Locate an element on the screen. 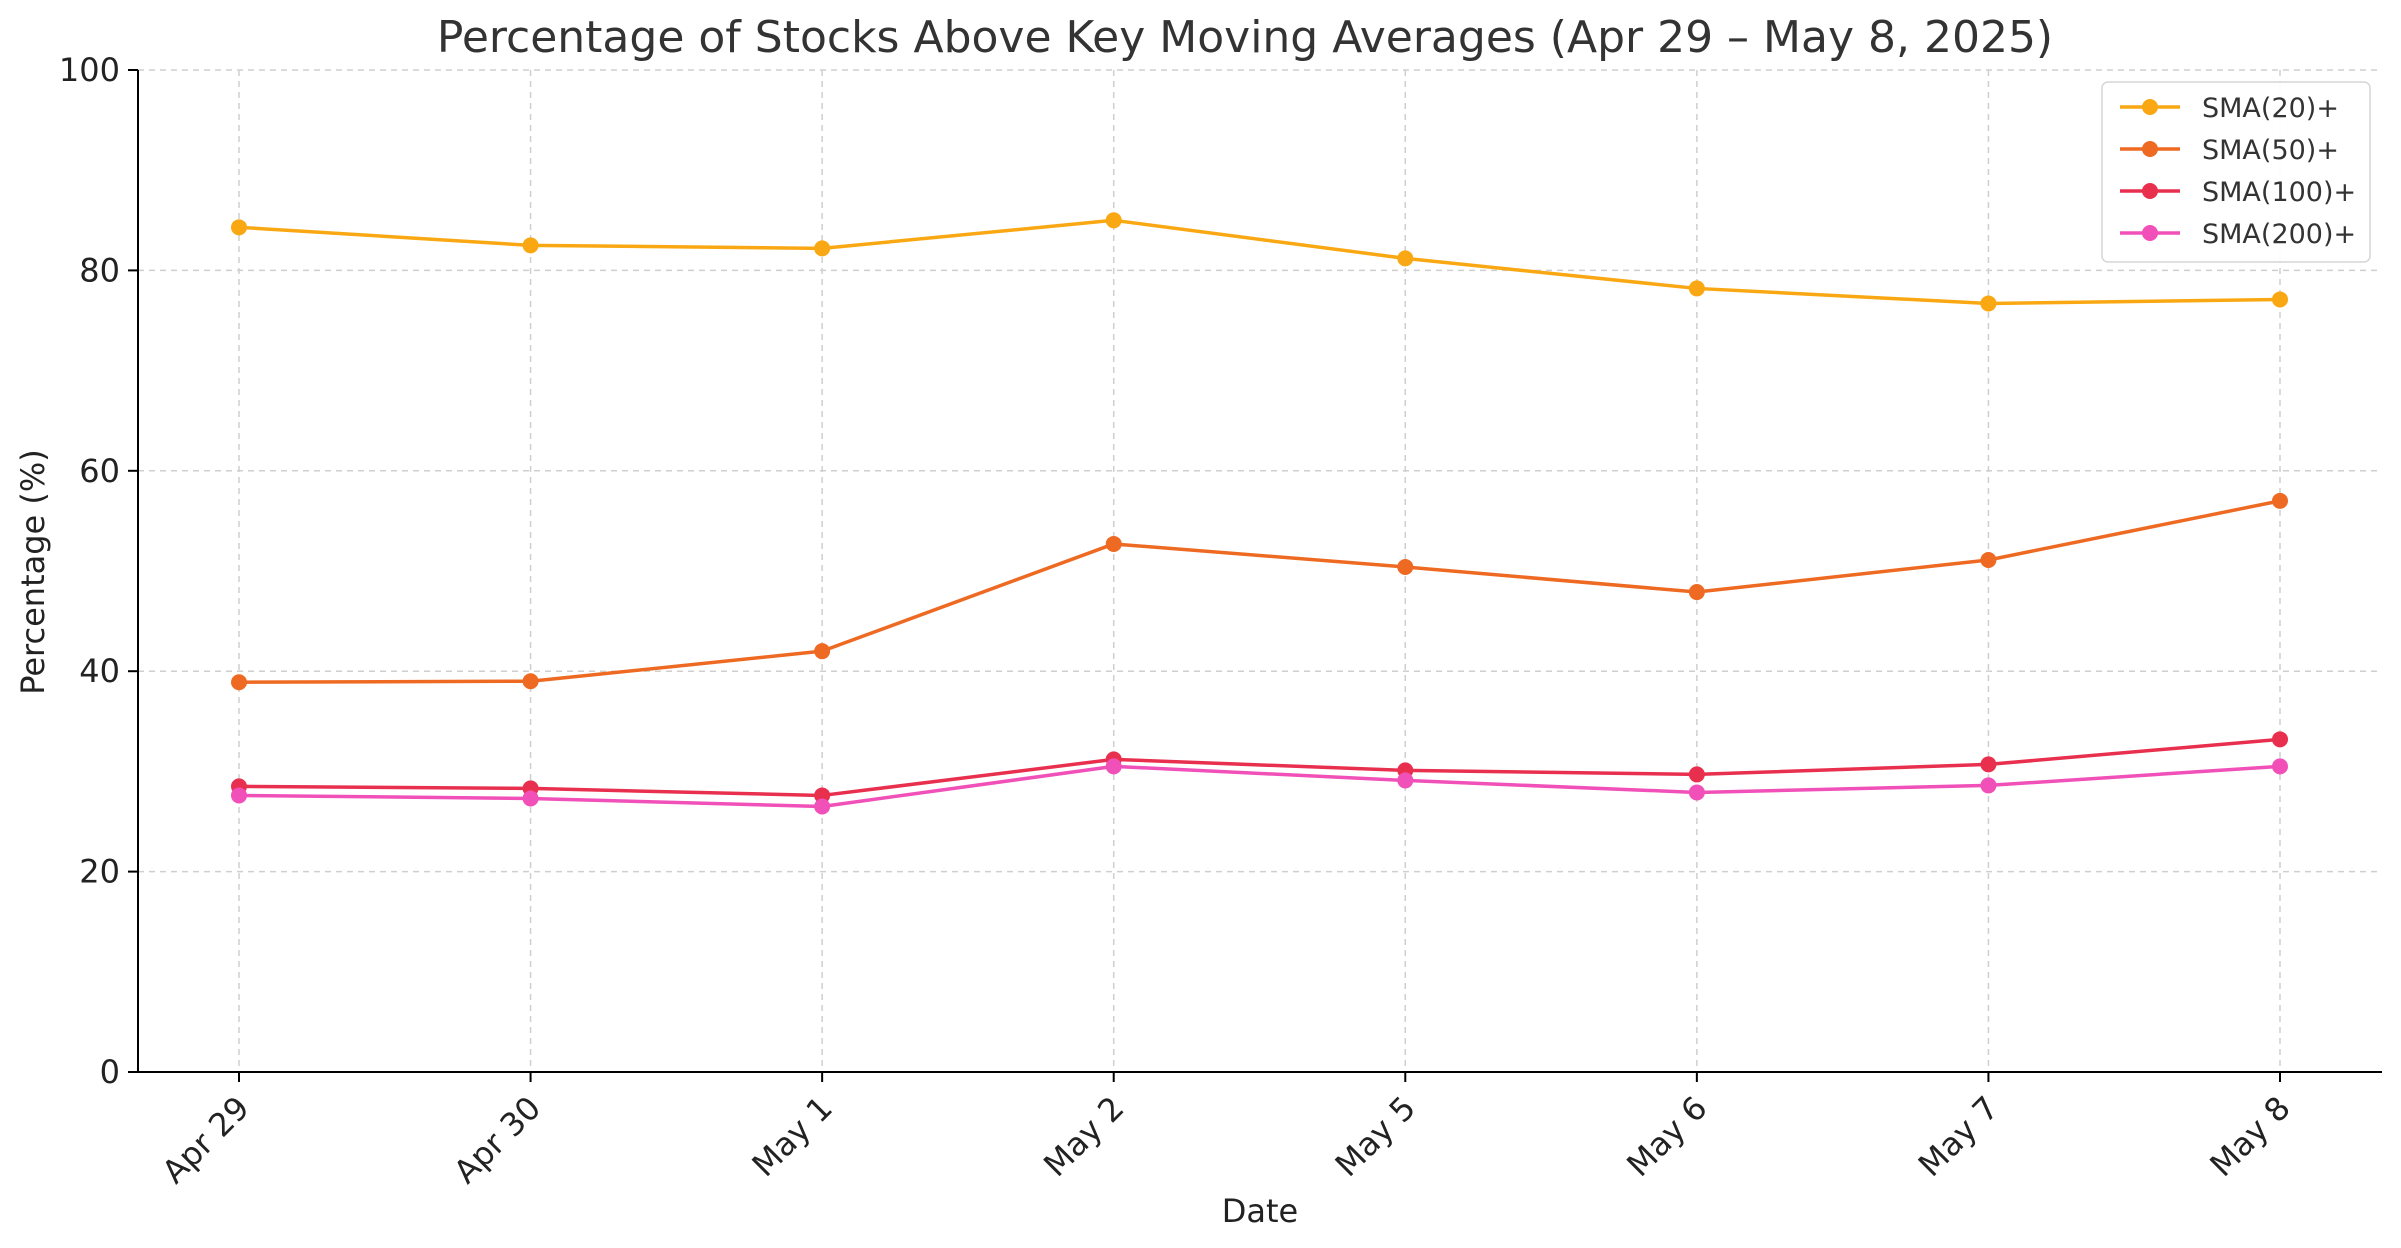  x-tick-label: May 2 is located at coordinates (1083, 1136).